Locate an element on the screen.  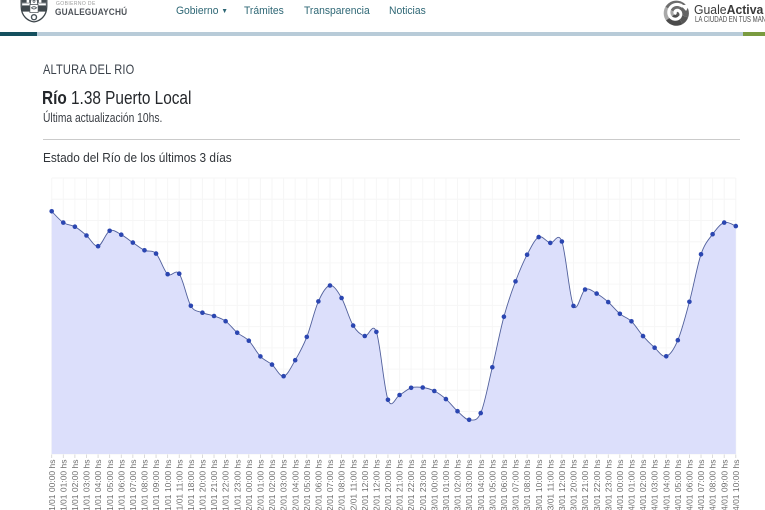
svg-text: 11/01 05:00 hs is located at coordinates (110, 485).